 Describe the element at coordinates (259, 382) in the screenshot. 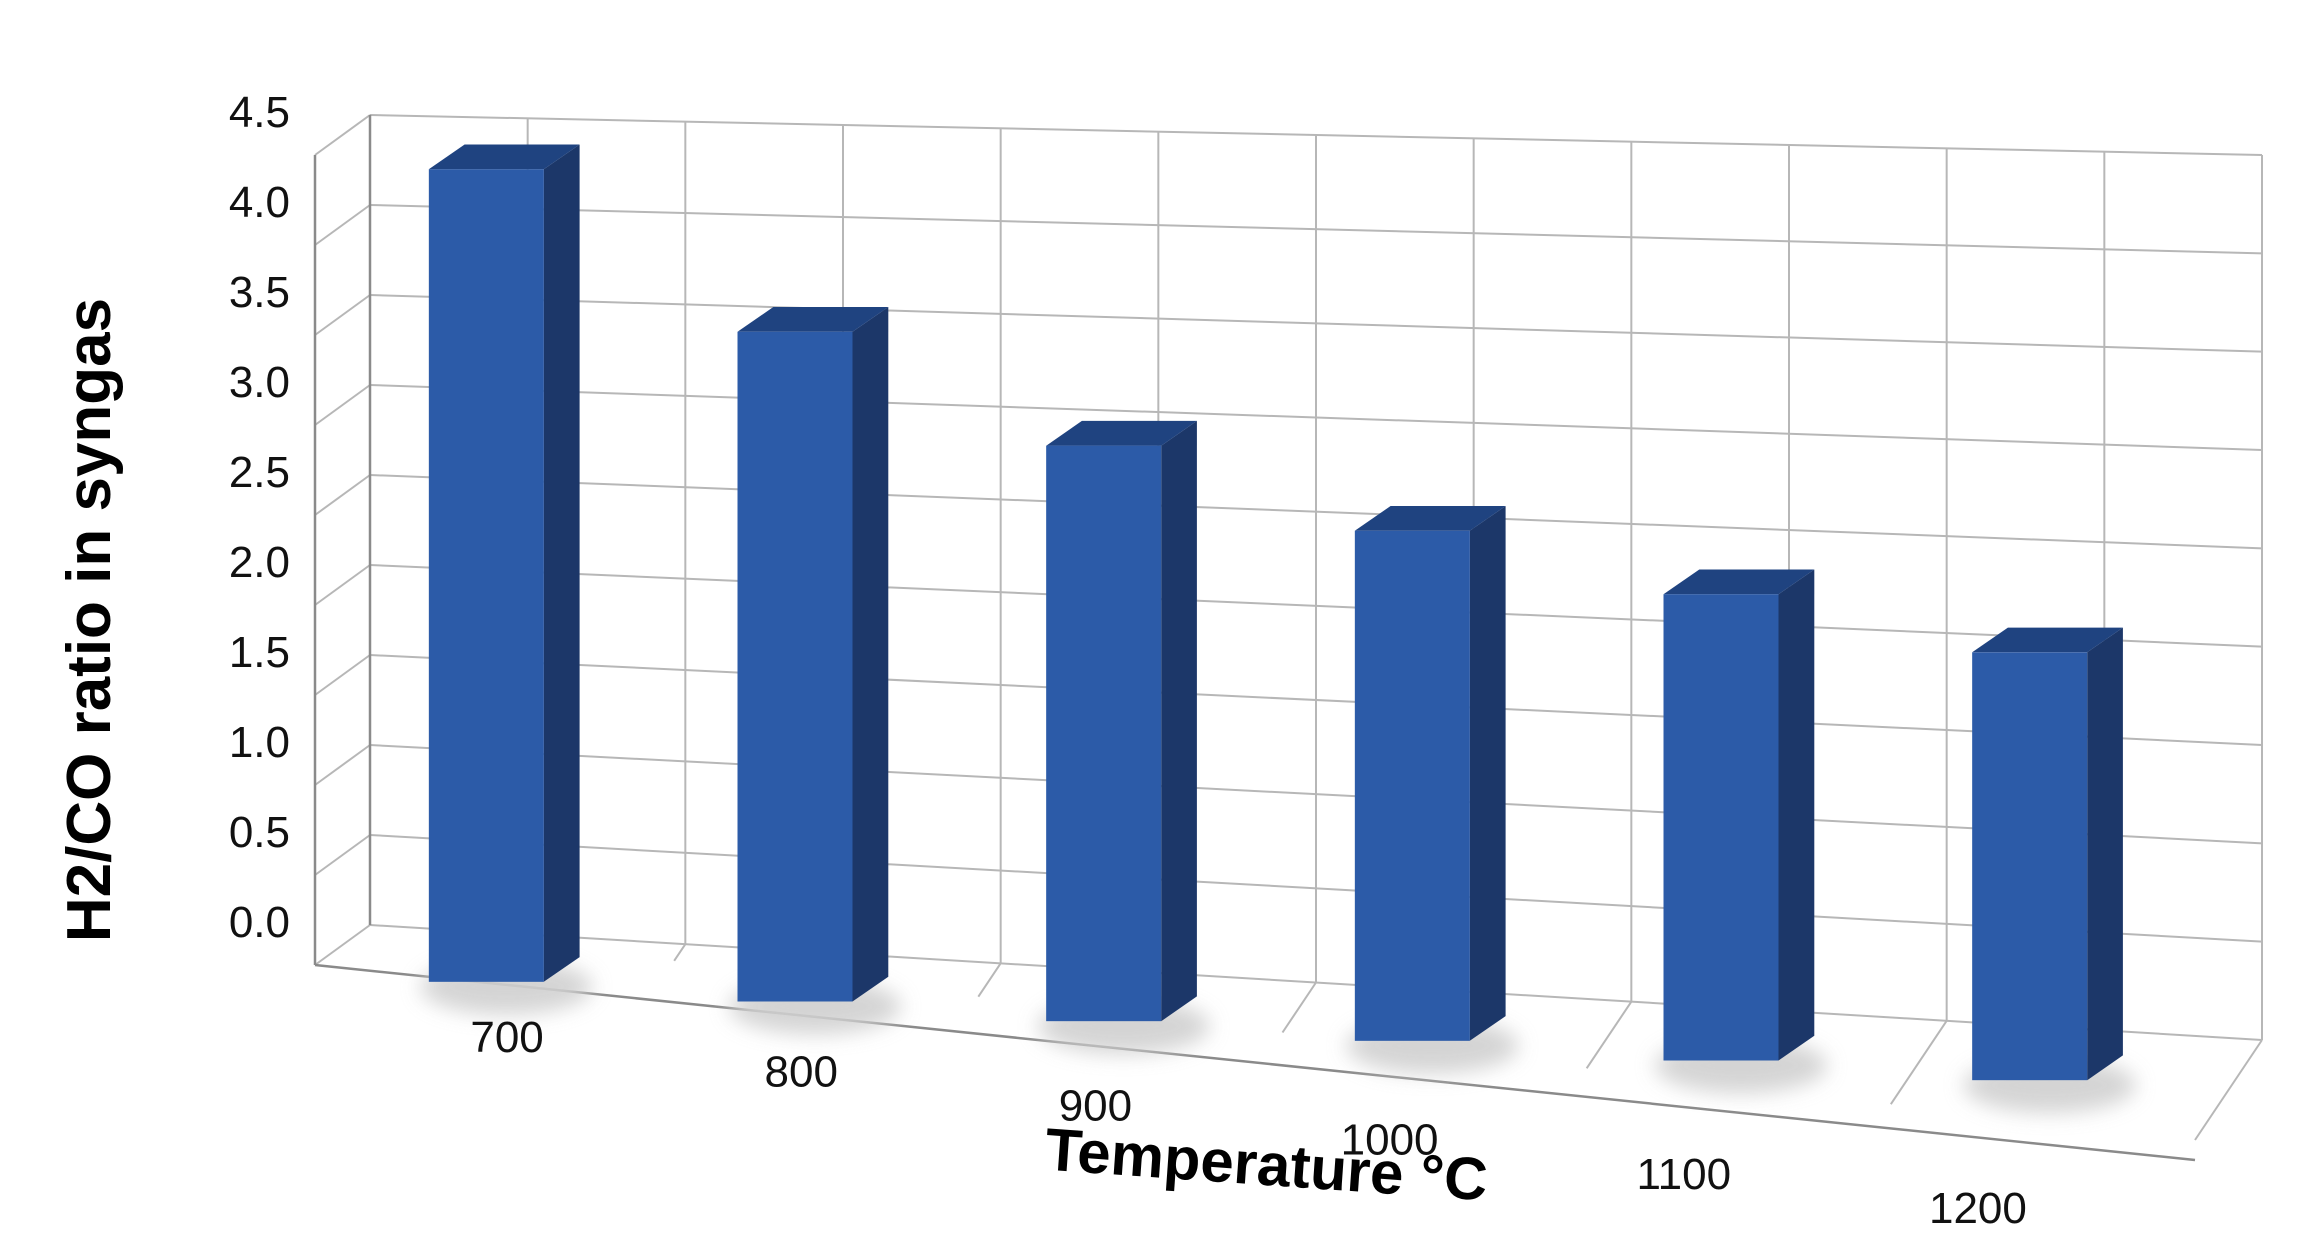

I see `y-tick-label: 3.0` at that location.